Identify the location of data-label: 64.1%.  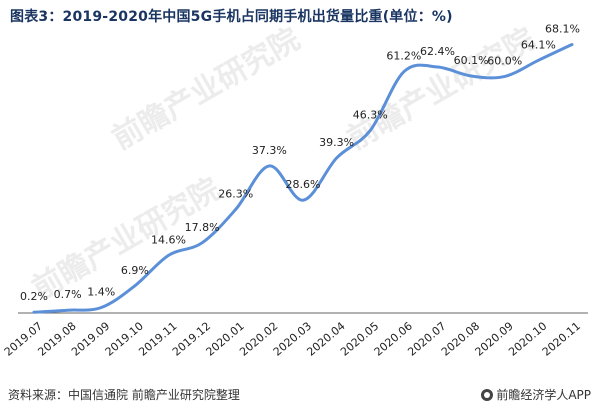
(538, 44).